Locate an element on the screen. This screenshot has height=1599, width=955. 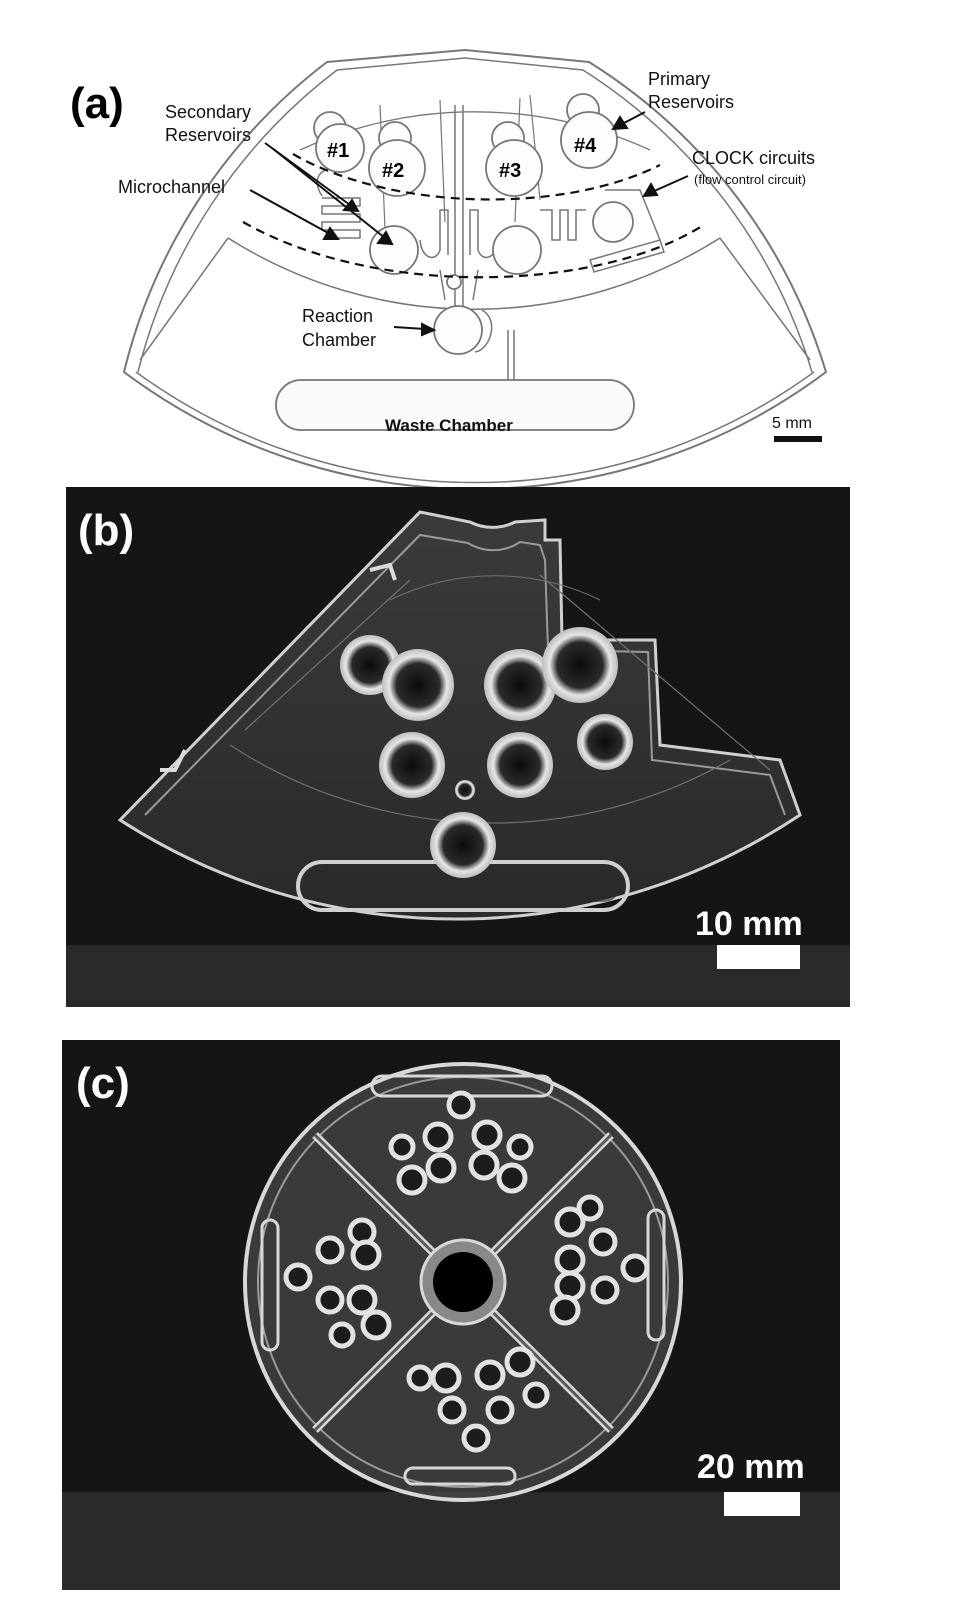
panel-c-label: (c) is located at coordinates (103, 1083).